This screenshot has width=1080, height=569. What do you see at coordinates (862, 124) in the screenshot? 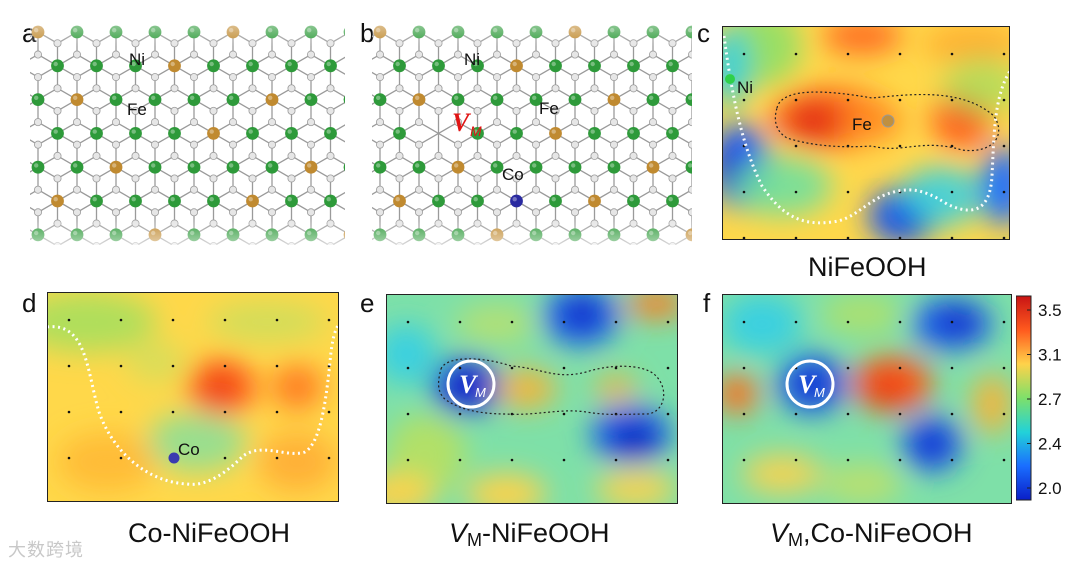
I see `label-c-fe: Fe` at bounding box center [862, 124].